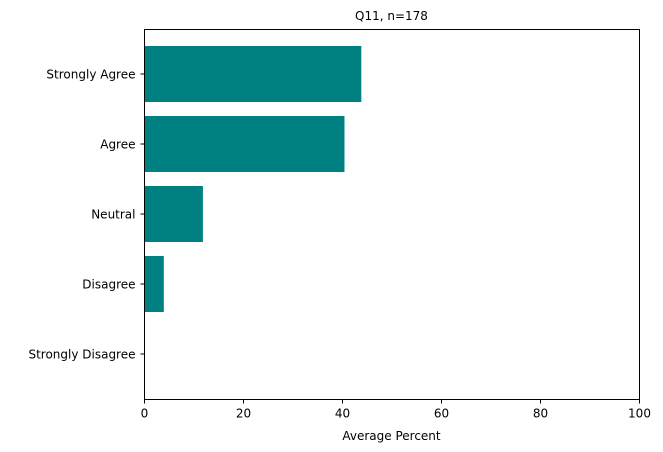  What do you see at coordinates (154, 284) in the screenshot?
I see `bar-disagree` at bounding box center [154, 284].